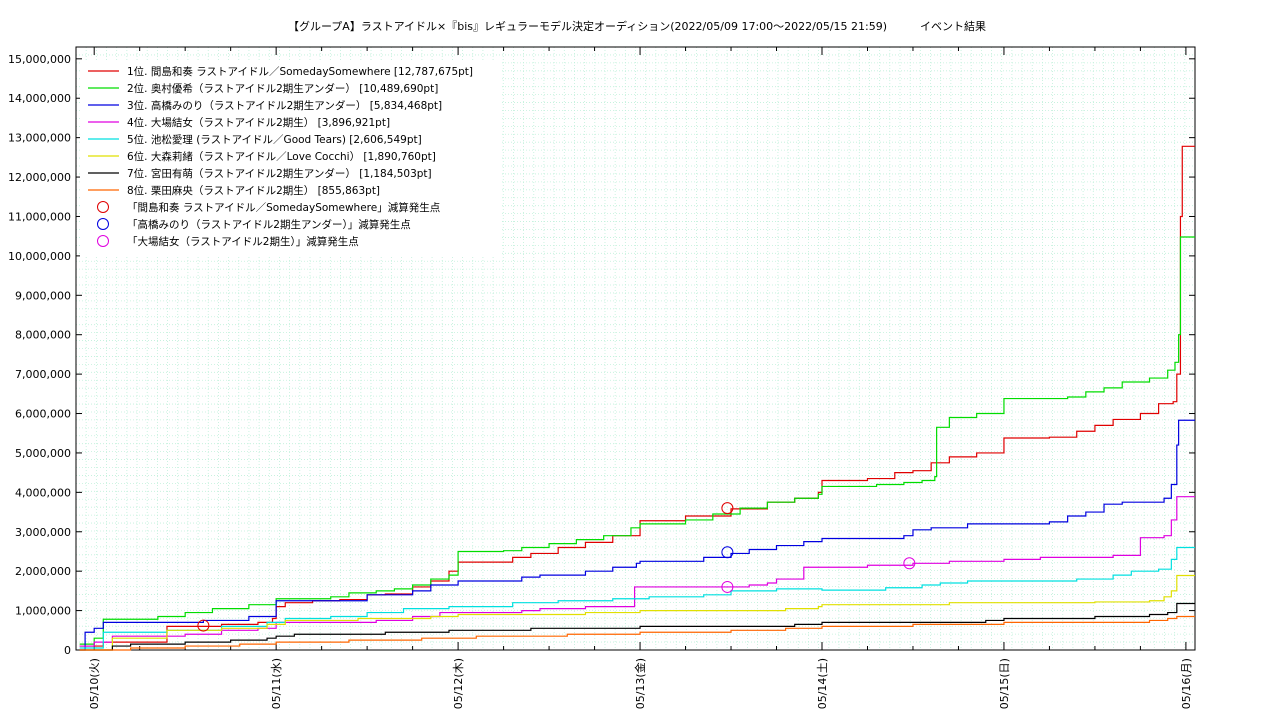 The width and height of the screenshot is (1280, 720). Describe the element at coordinates (67, 650) in the screenshot. I see `y-tick-label: 0` at that location.